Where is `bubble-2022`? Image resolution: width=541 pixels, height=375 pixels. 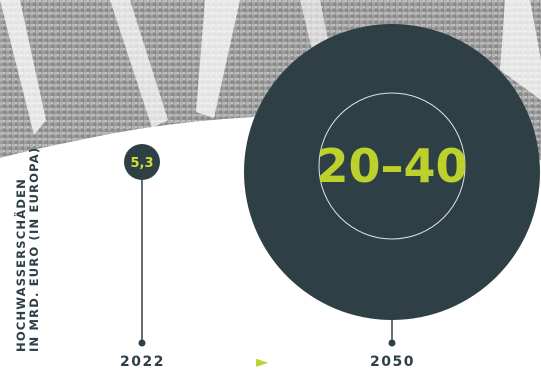
bubble-2022 is located at coordinates (142, 162).